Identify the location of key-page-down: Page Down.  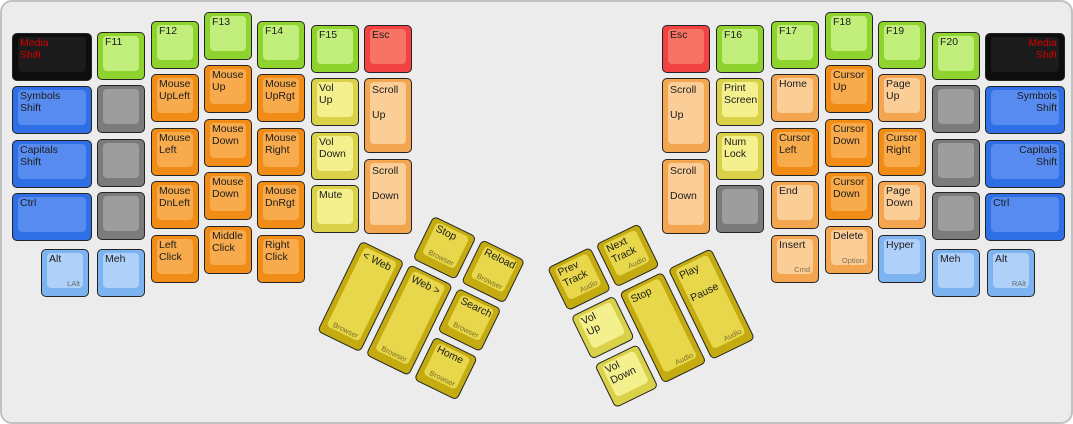
(902, 205).